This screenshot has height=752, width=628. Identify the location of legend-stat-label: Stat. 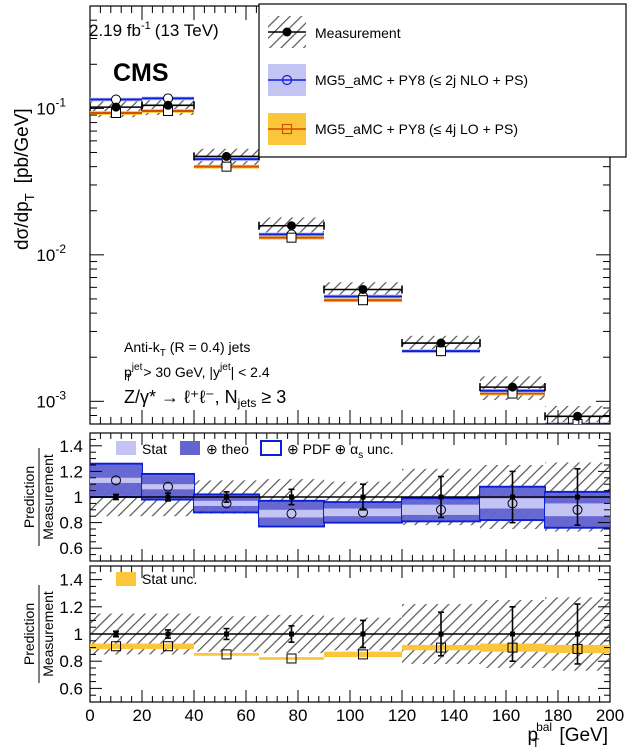
(154, 449).